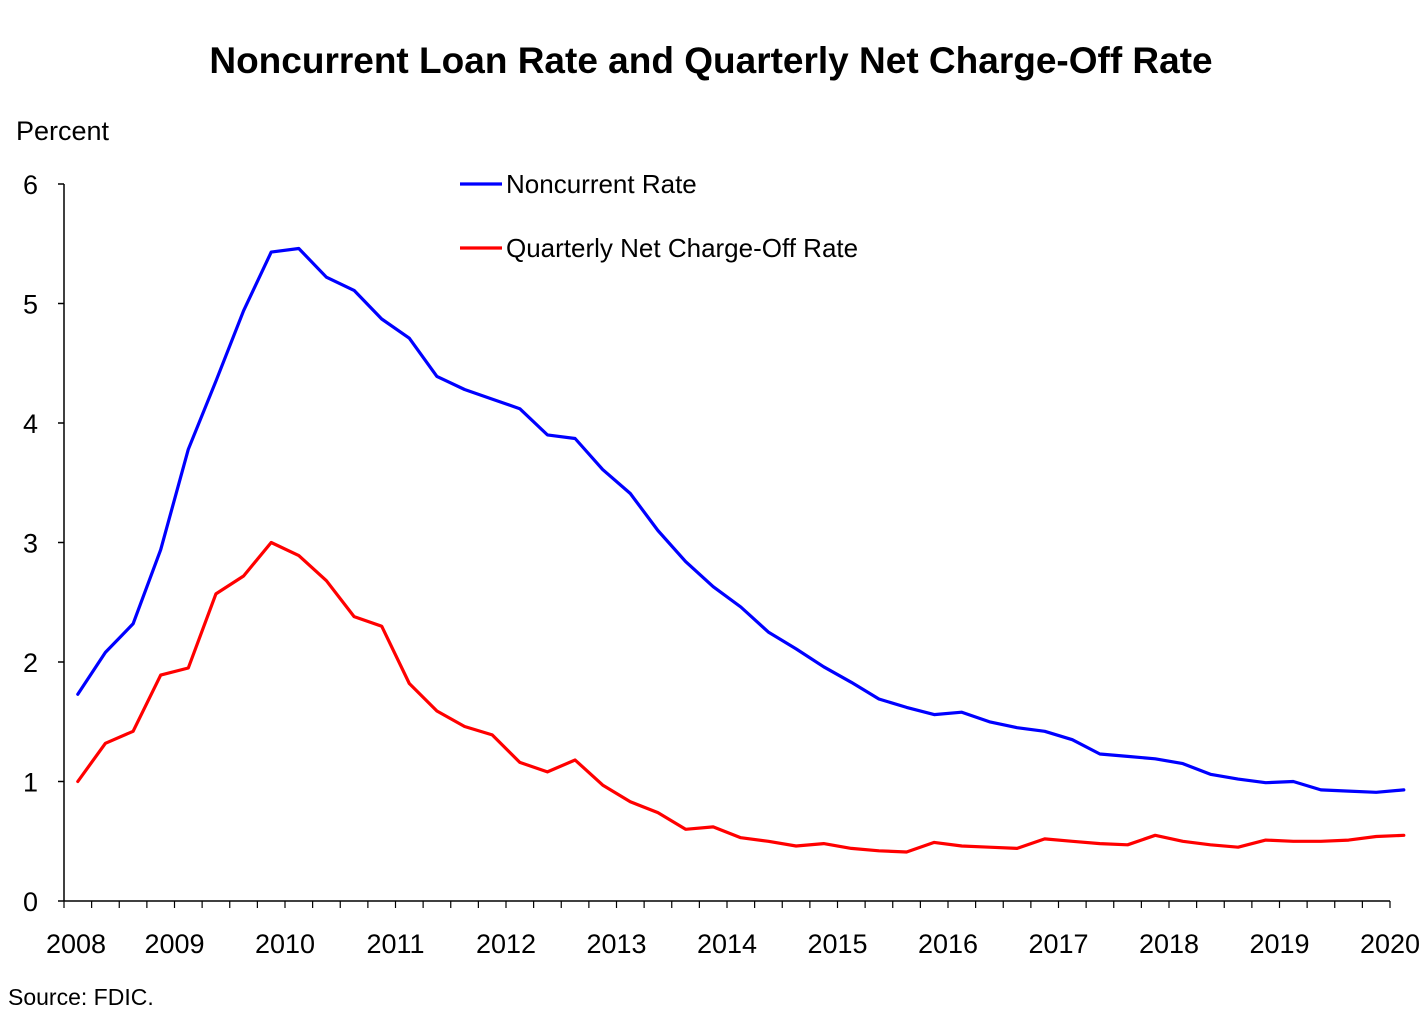 The width and height of the screenshot is (1422, 1032). What do you see at coordinates (30, 305) in the screenshot?
I see `y-tick-label: 5` at bounding box center [30, 305].